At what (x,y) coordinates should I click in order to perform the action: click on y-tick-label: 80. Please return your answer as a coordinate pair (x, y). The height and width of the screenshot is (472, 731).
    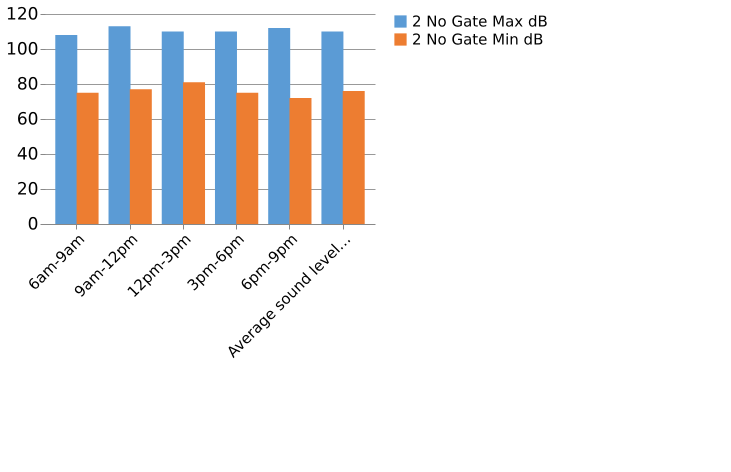
    Looking at the image, I should click on (27, 84).